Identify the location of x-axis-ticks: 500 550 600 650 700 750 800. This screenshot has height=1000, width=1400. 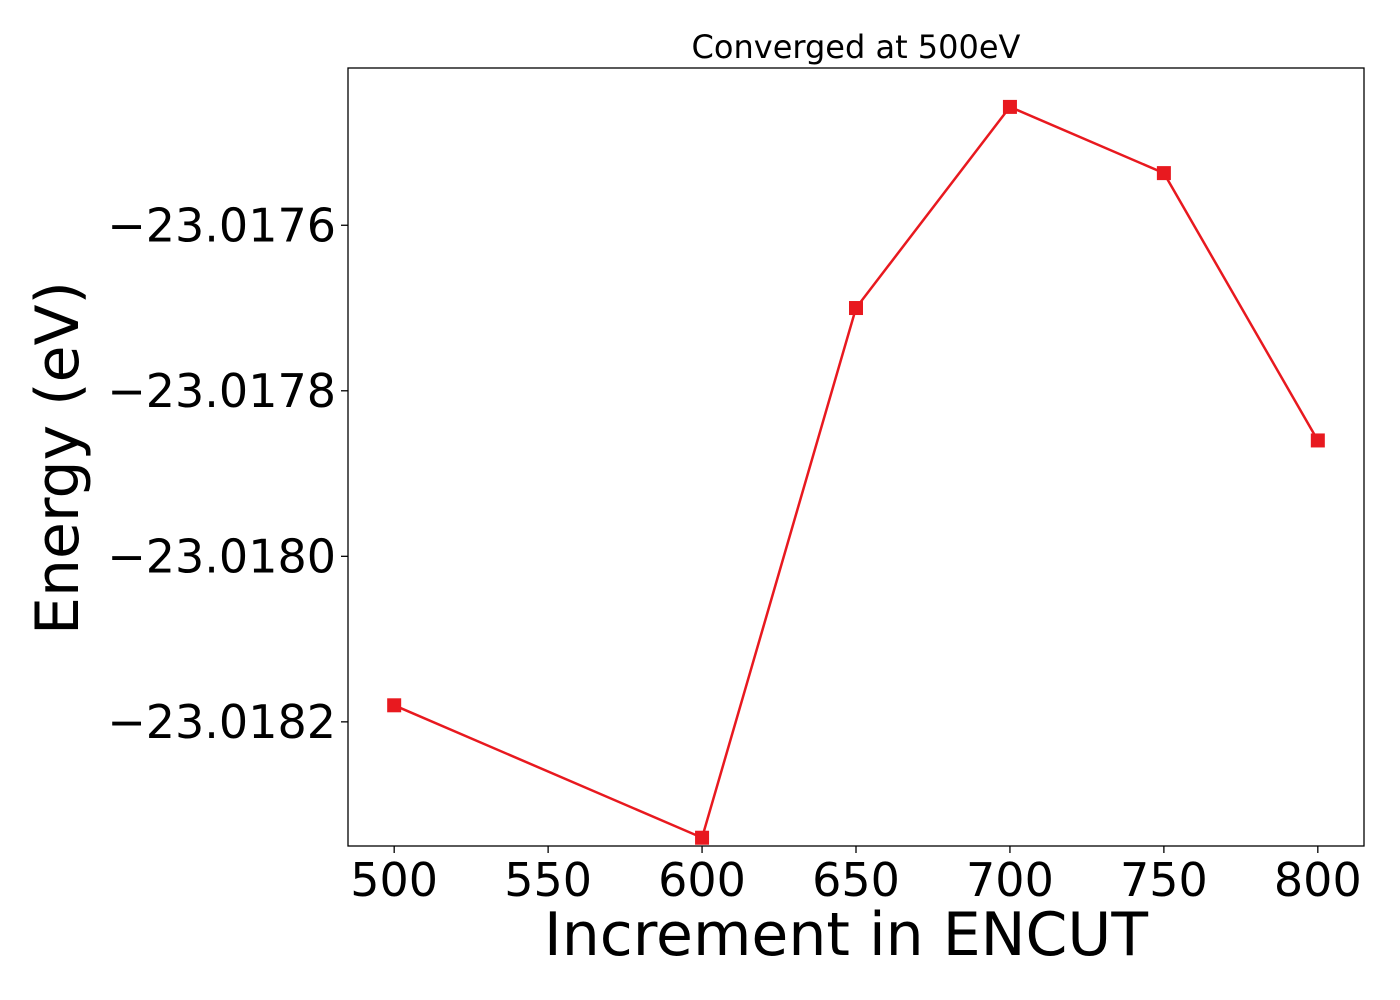
(856, 876).